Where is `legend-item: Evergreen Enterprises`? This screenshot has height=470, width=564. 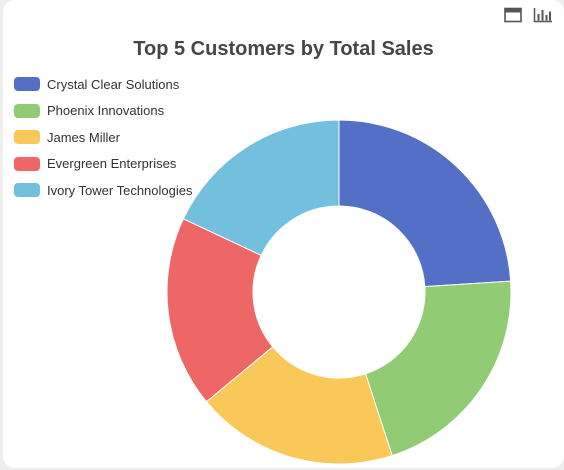 legend-item: Evergreen Enterprises is located at coordinates (103, 164).